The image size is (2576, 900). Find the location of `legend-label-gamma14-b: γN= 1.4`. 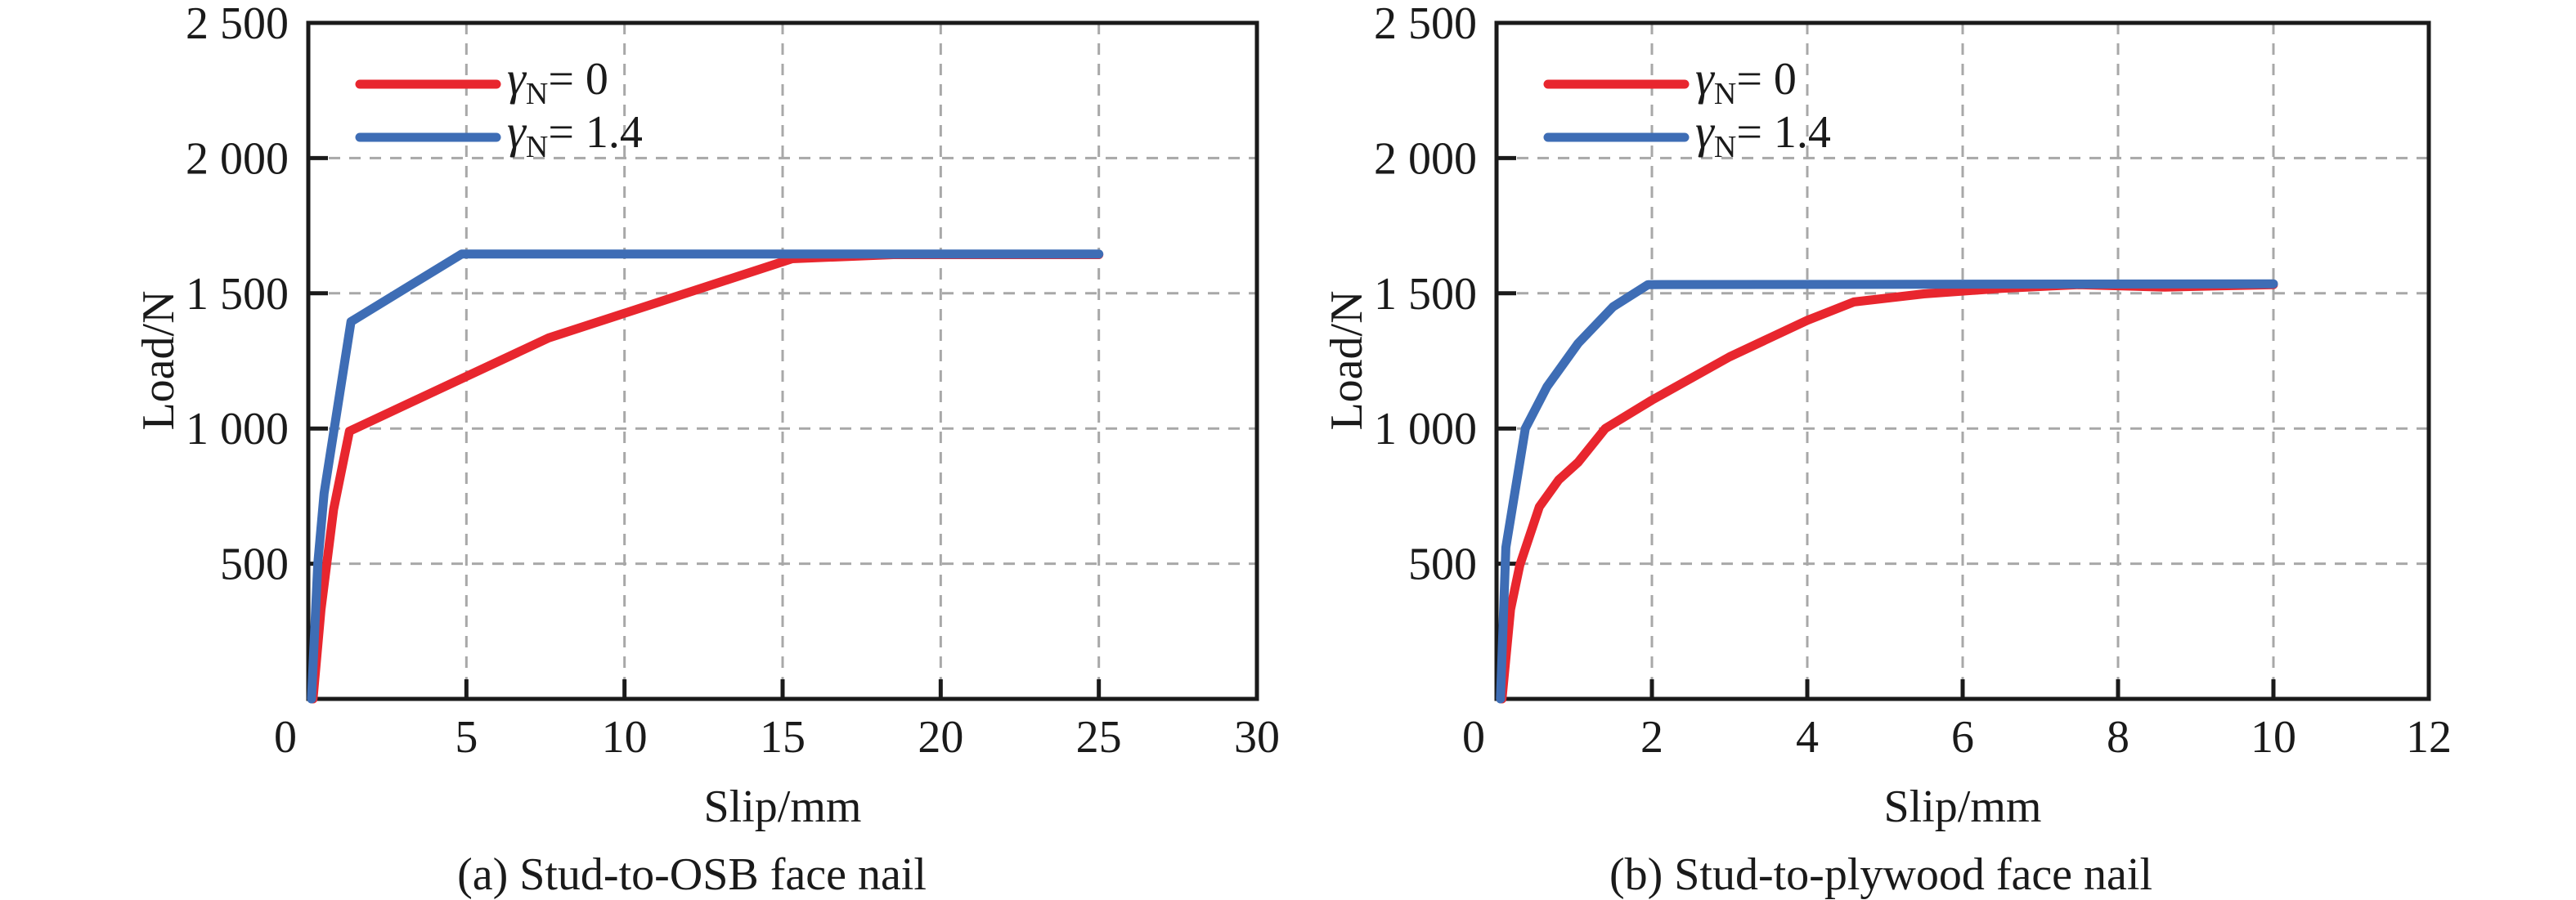

legend-label-gamma14-b: γN= 1.4 is located at coordinates (1763, 134).